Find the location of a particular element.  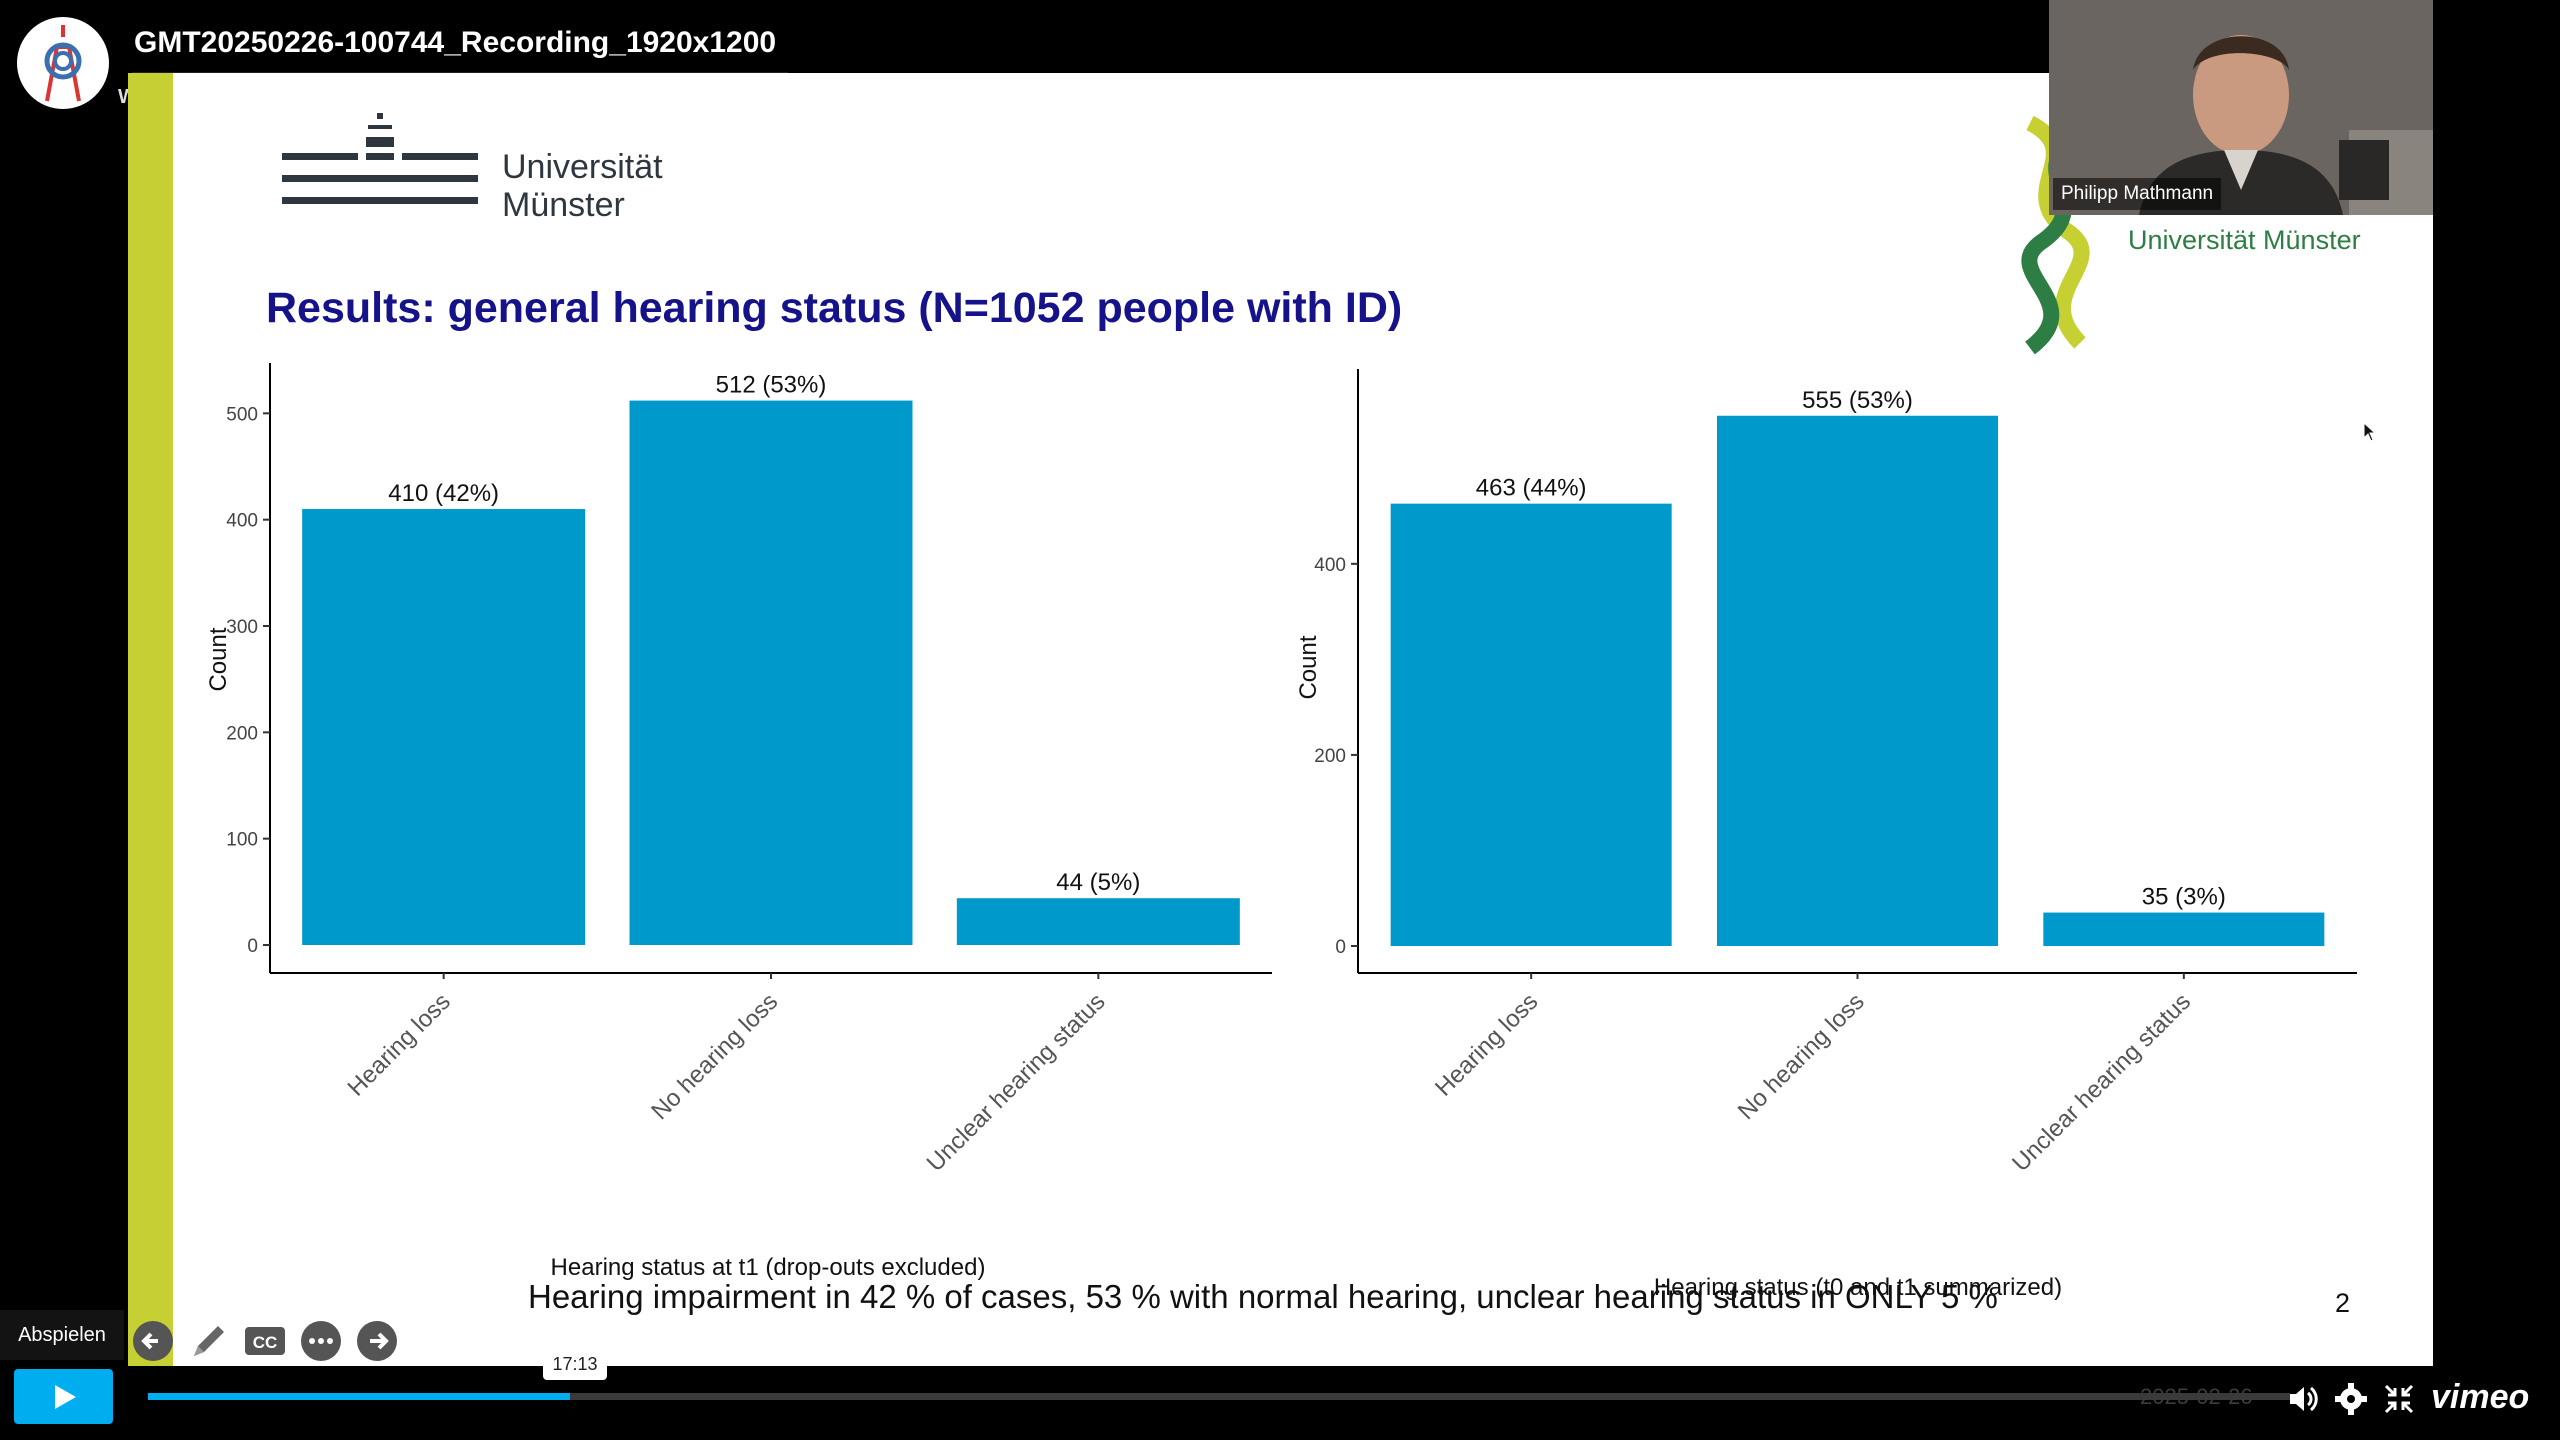

university-logo-icon is located at coordinates (380, 158).